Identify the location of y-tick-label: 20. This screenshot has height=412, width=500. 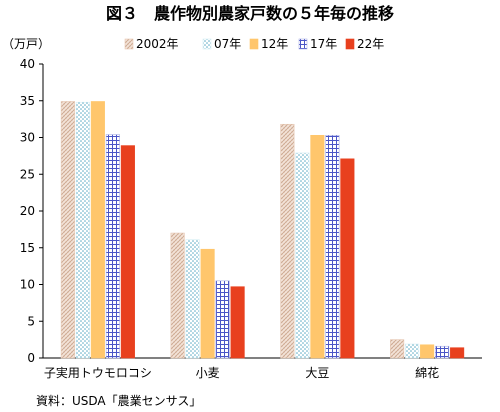
(27, 211).